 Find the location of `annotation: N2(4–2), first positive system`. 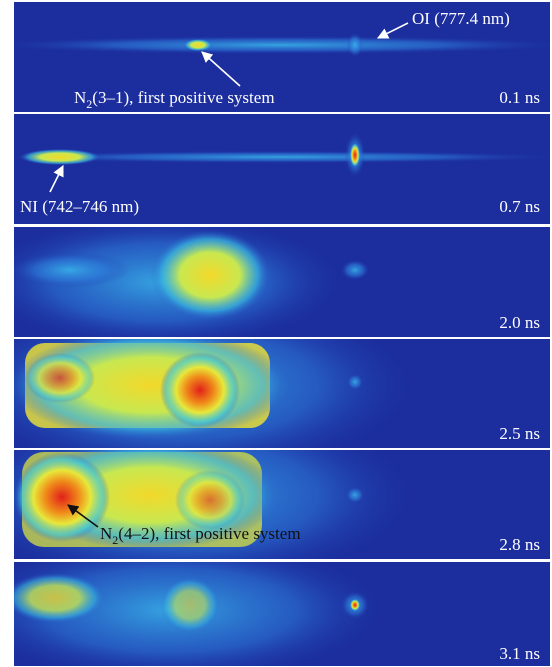

annotation: N2(4–2), first positive system is located at coordinates (200, 535).